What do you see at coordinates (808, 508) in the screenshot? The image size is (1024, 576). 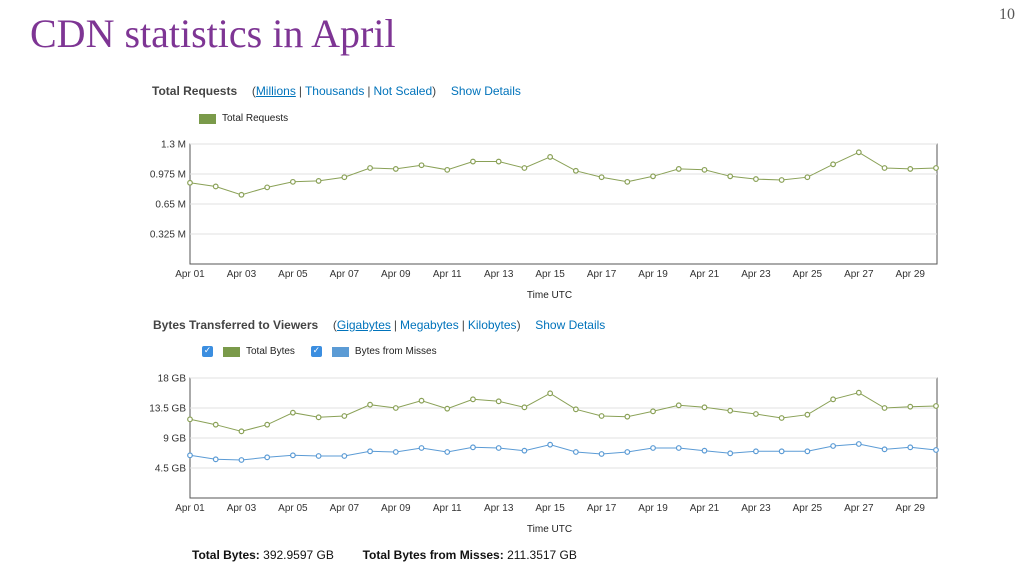 I see `bytes-xtick-label: Apr 25` at bounding box center [808, 508].